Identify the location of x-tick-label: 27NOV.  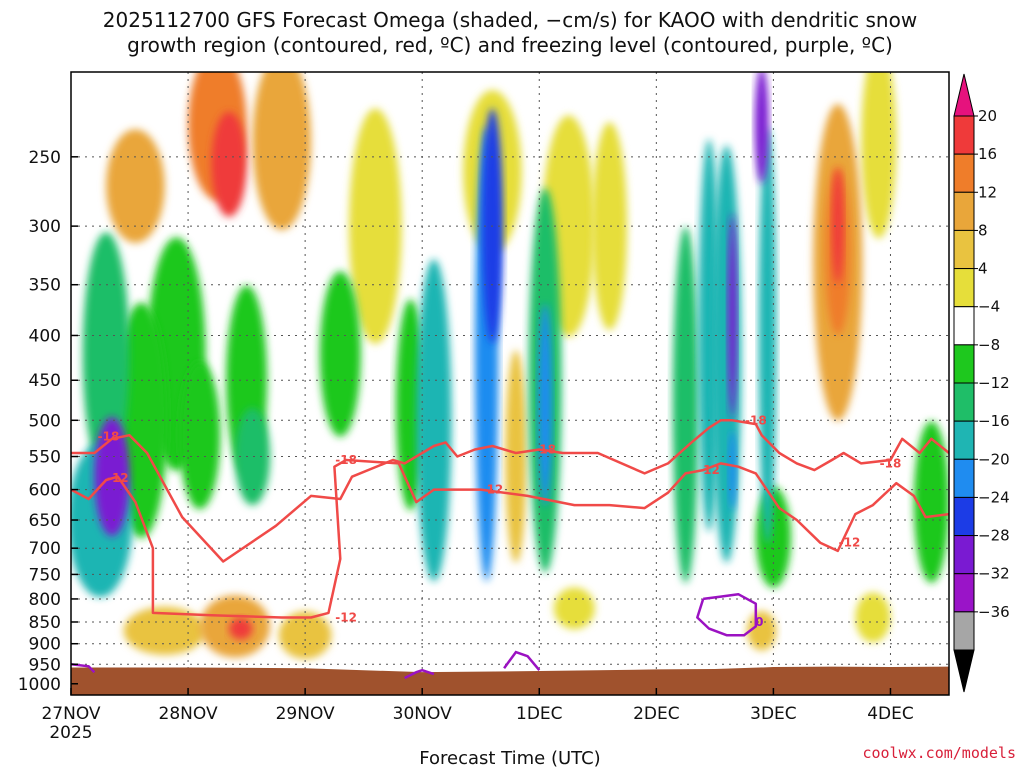
(70, 714).